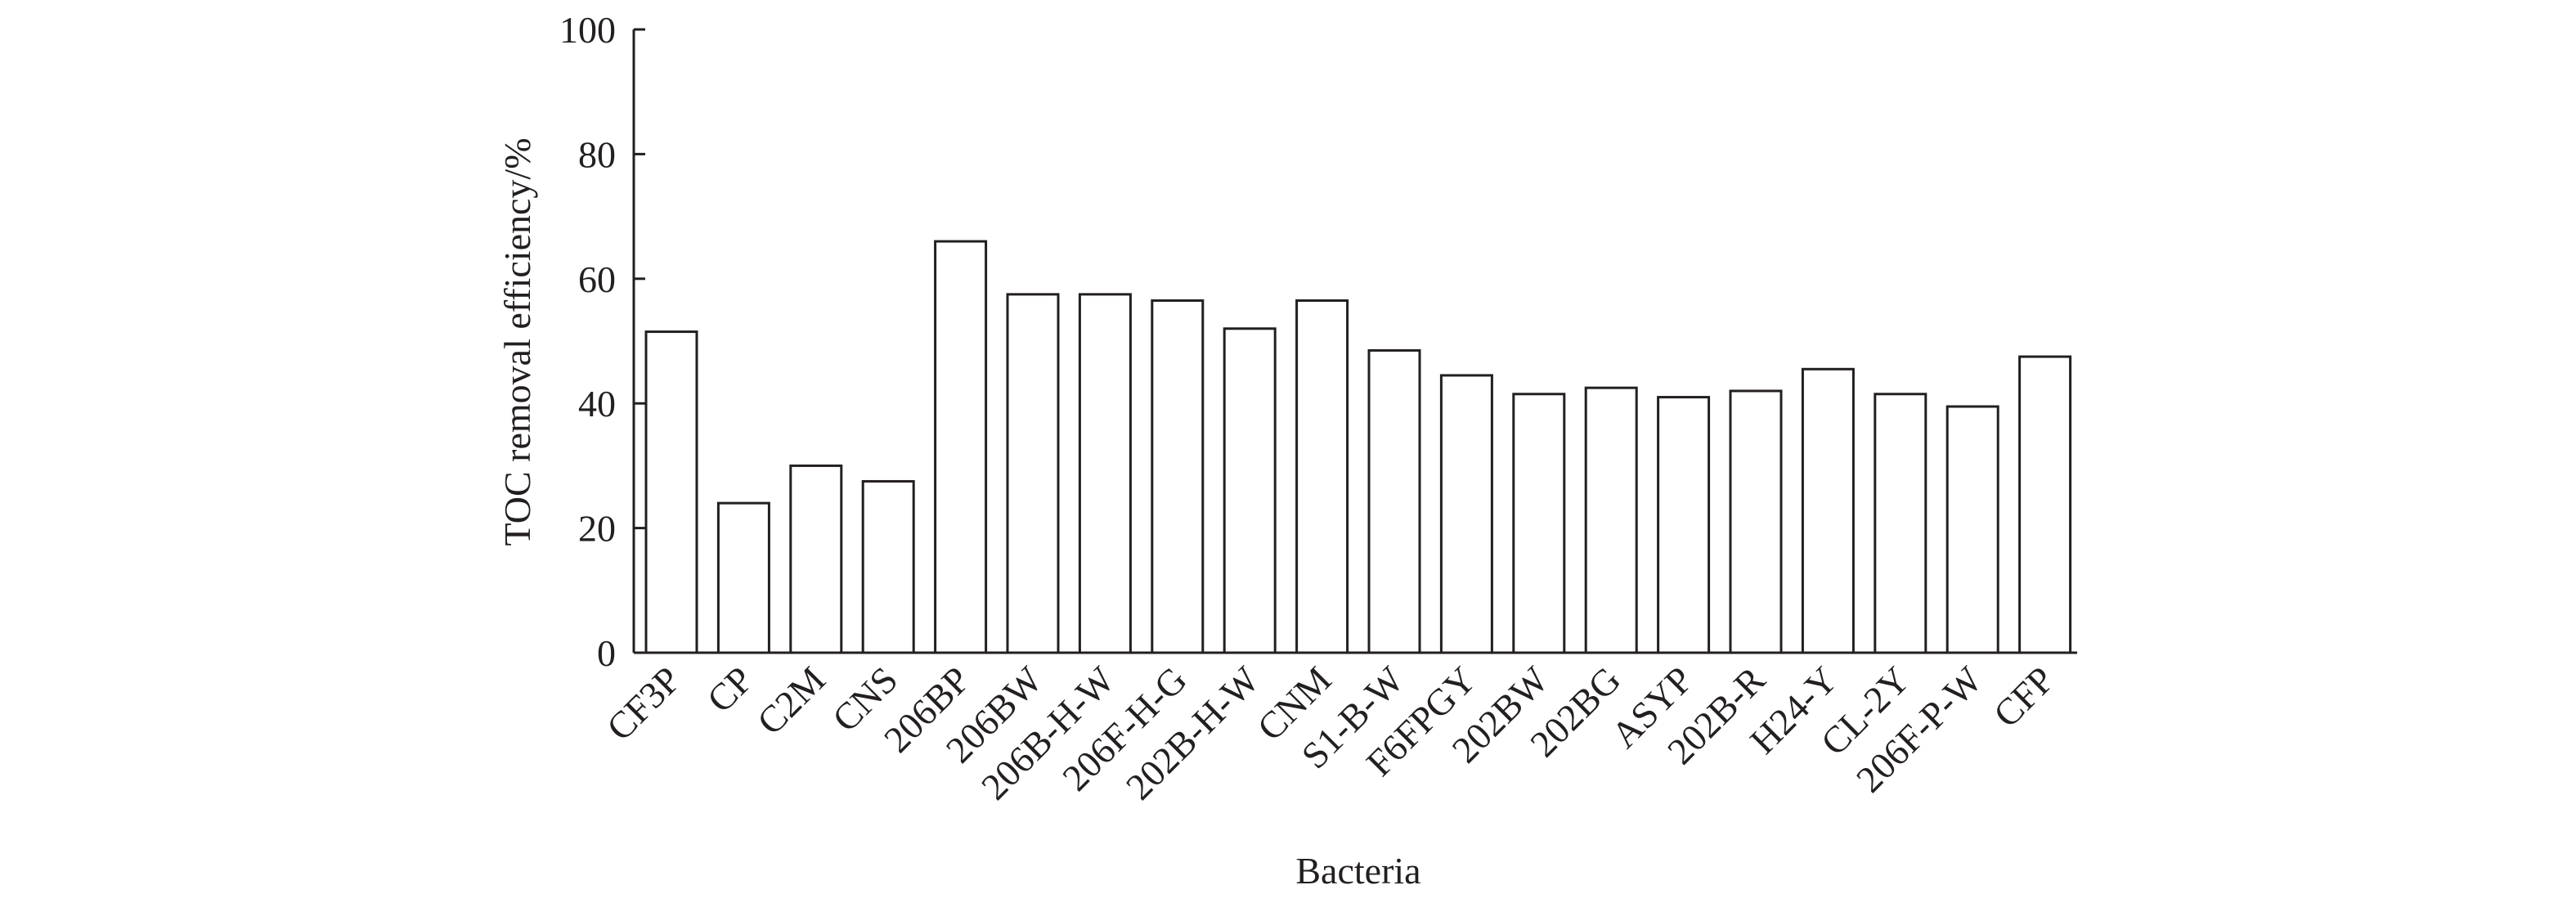  What do you see at coordinates (816, 559) in the screenshot?
I see `bar-c2m` at bounding box center [816, 559].